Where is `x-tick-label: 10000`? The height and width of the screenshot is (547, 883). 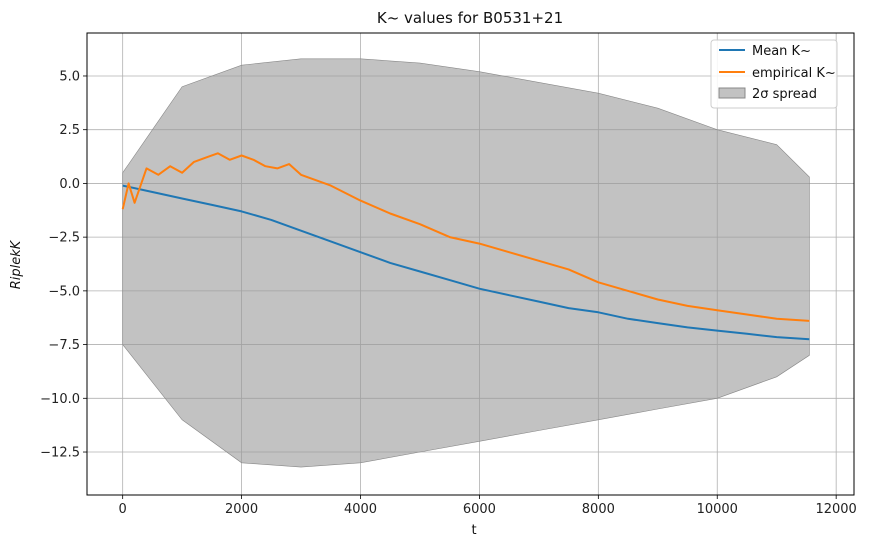
x-tick-label: 10000 is located at coordinates (717, 509).